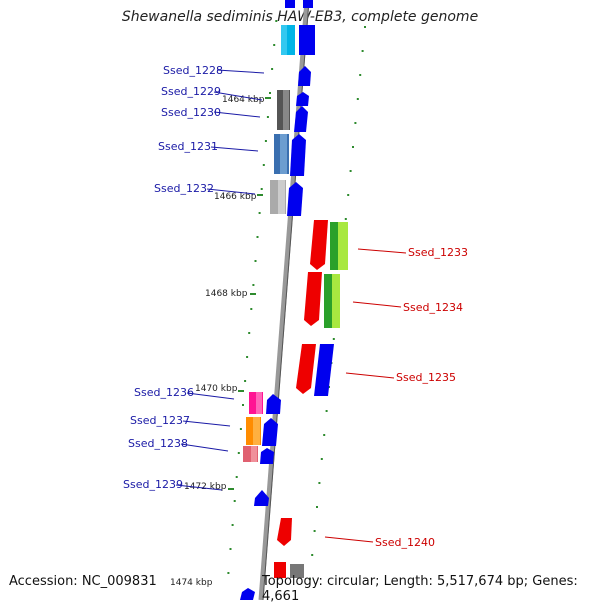 This screenshot has height=604, width=600. I want to click on cog-block-1229-shade, so click(286, 110).